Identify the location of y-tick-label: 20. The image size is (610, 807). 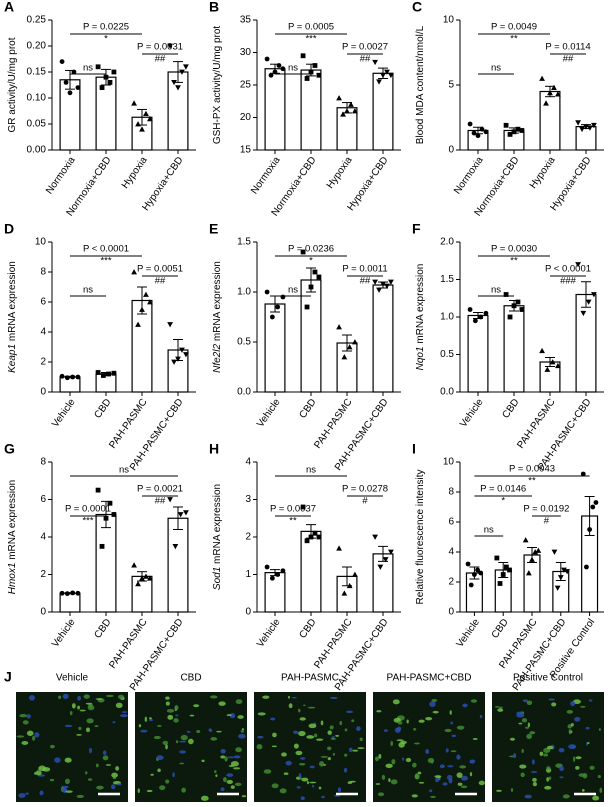
(246, 117).